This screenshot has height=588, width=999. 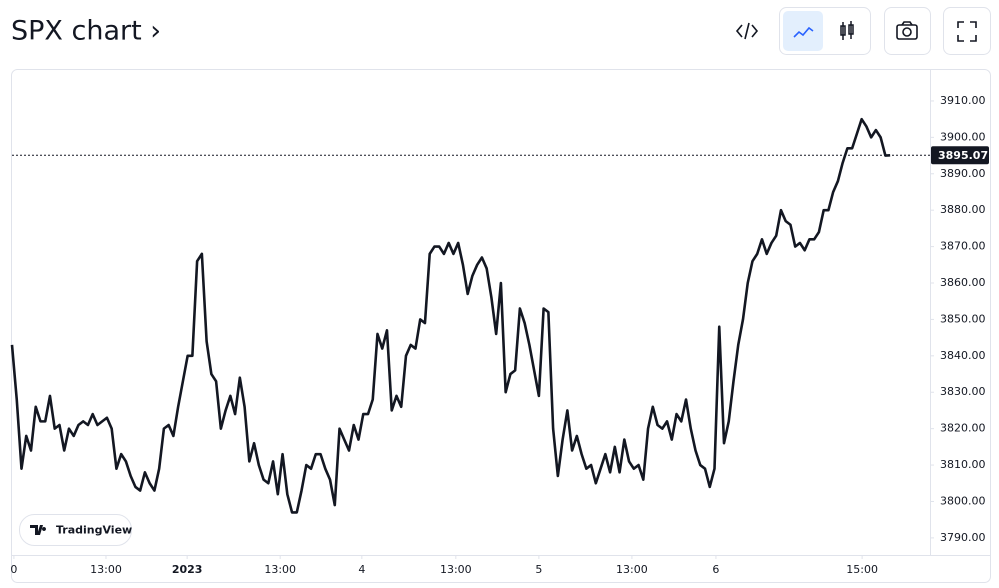 What do you see at coordinates (13, 569) in the screenshot?
I see `x-tick-label: 0` at bounding box center [13, 569].